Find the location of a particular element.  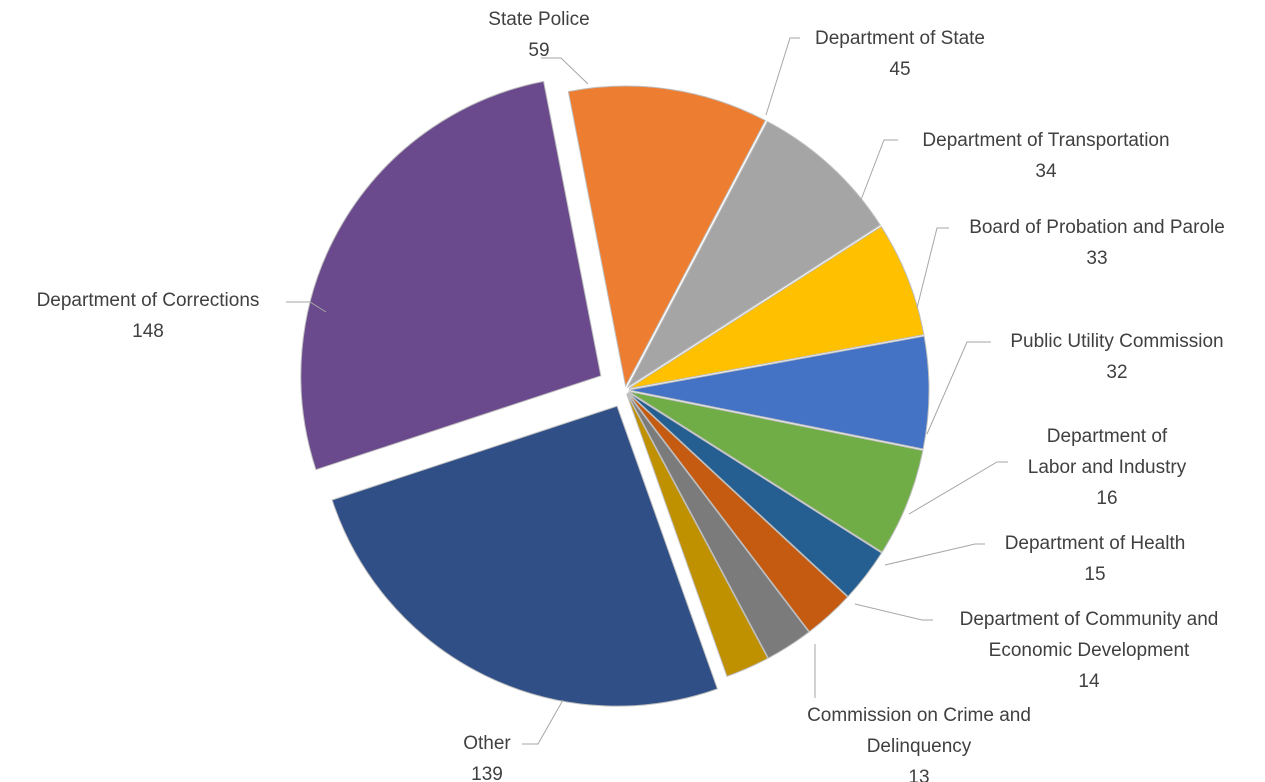

pie-slice-department-of-labor-and-industry is located at coordinates (755, 495).